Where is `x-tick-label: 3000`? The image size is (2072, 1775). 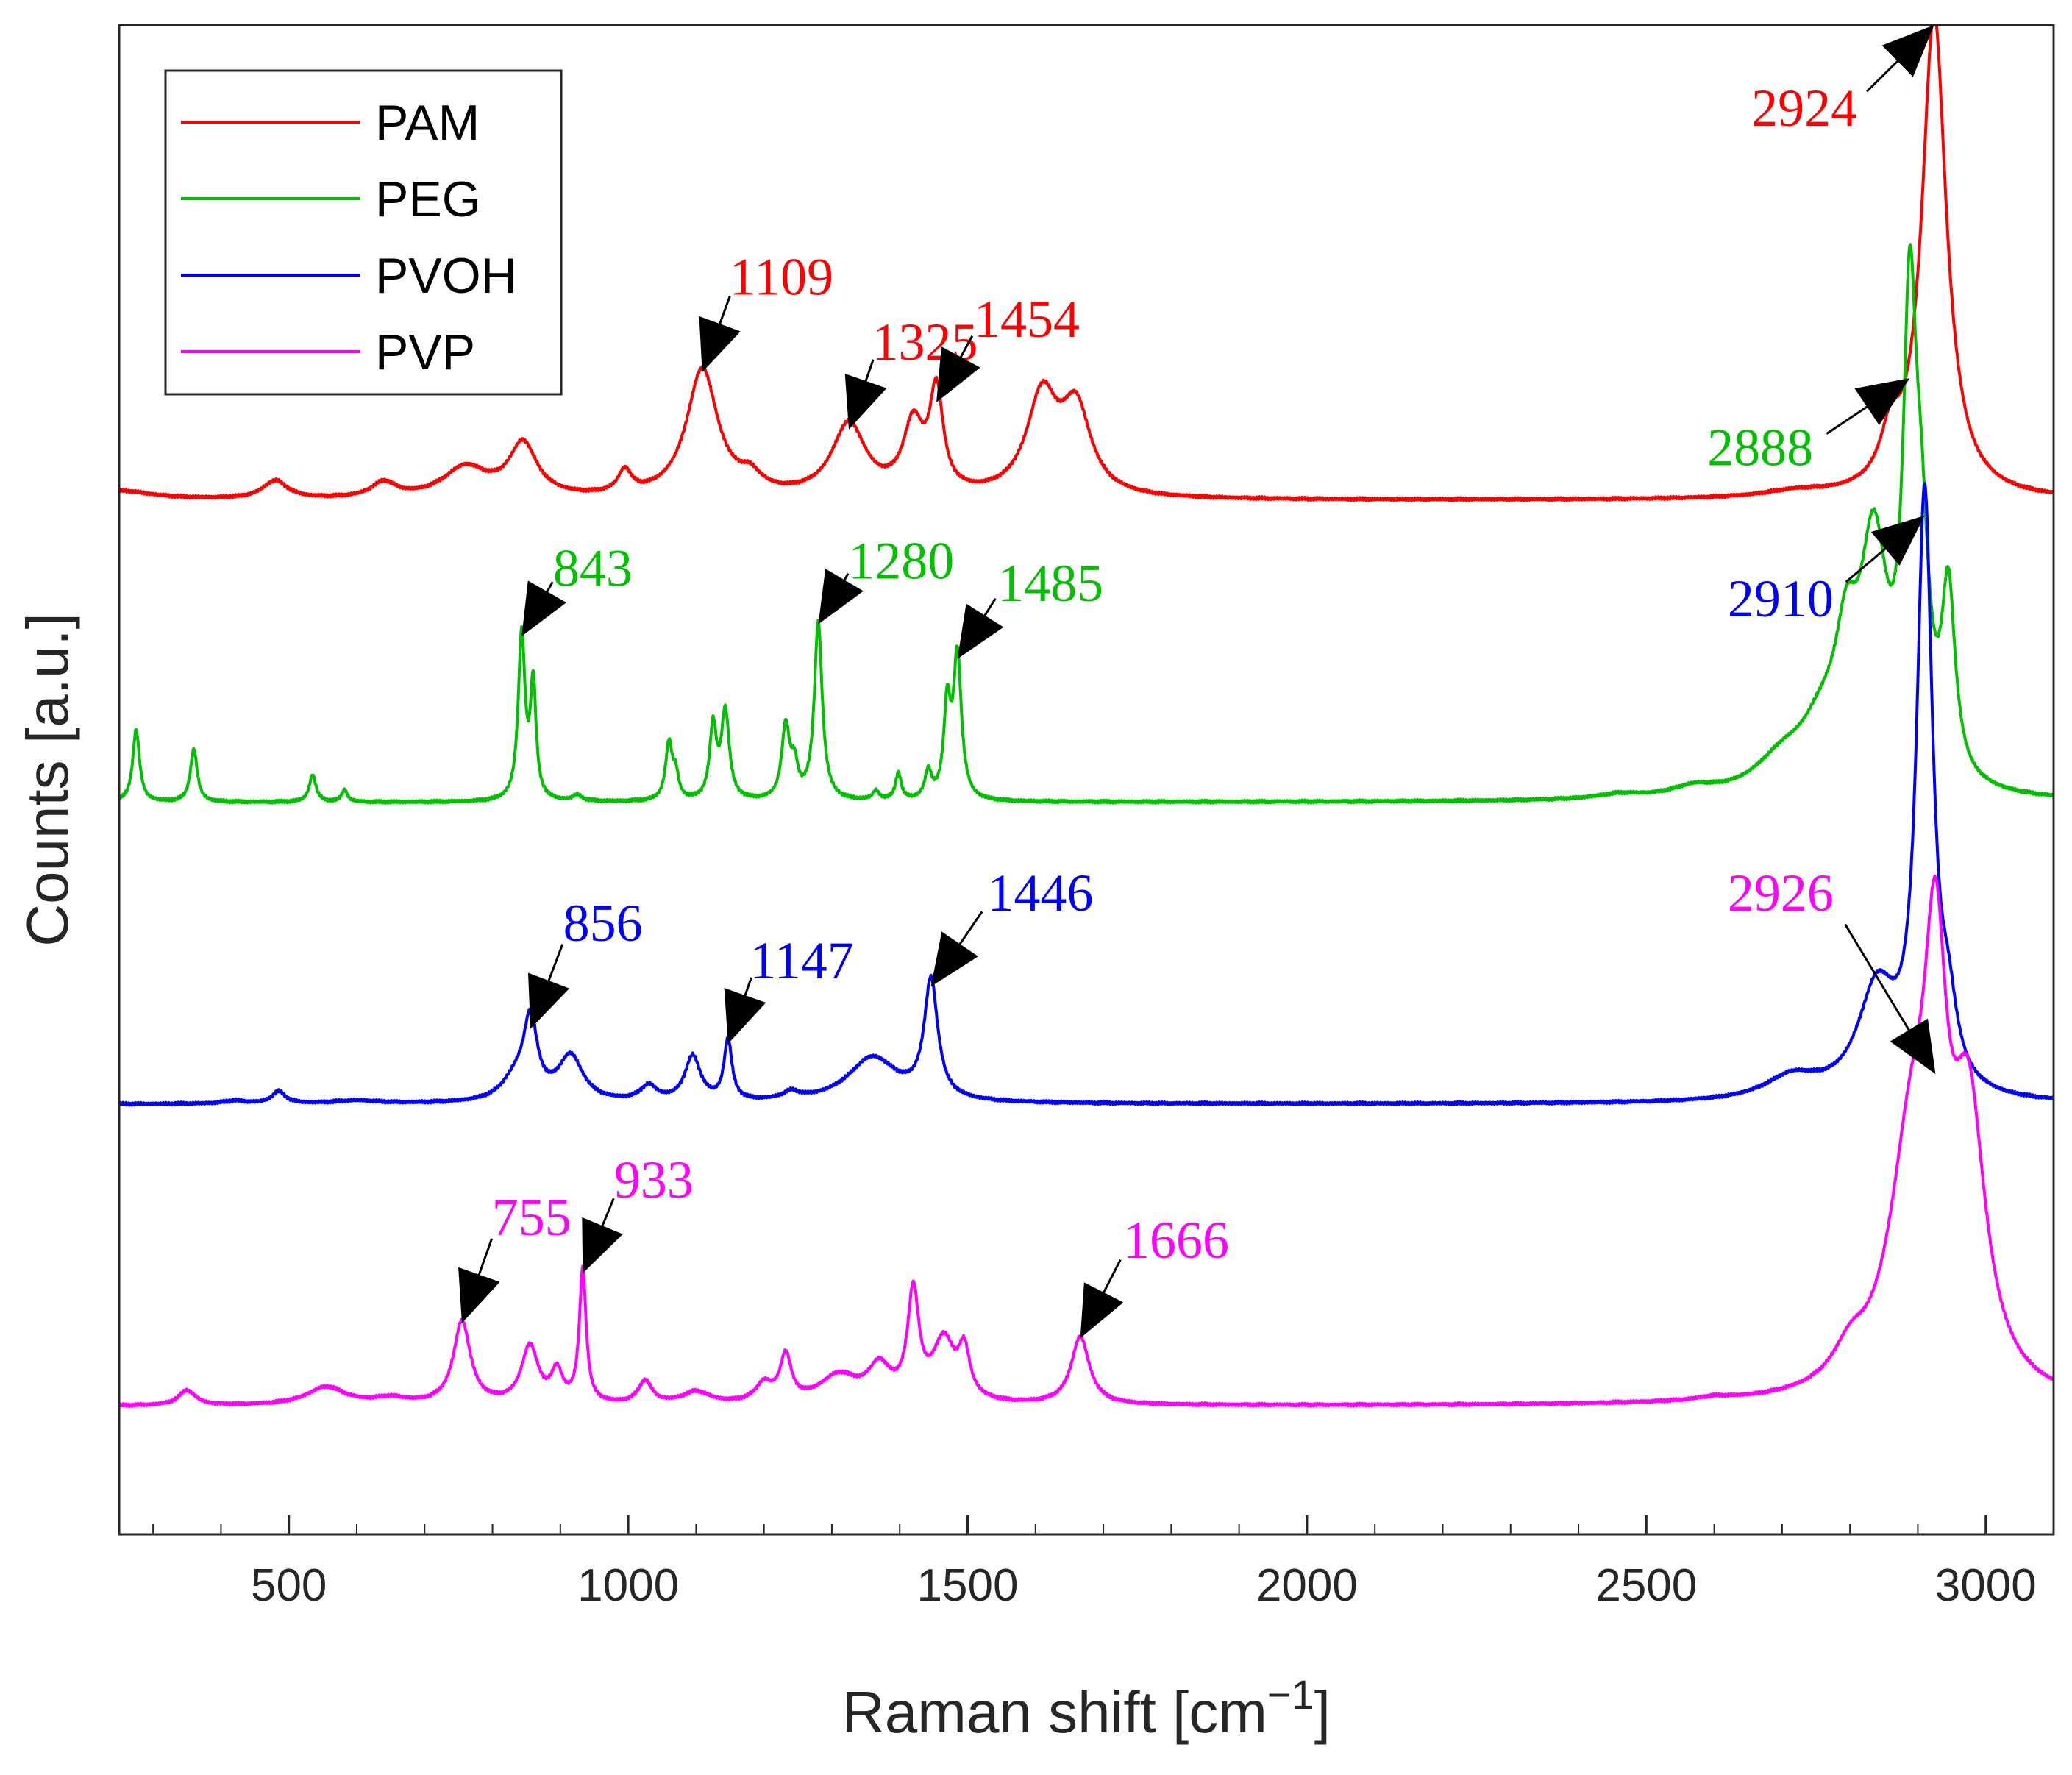 x-tick-label: 3000 is located at coordinates (1986, 1585).